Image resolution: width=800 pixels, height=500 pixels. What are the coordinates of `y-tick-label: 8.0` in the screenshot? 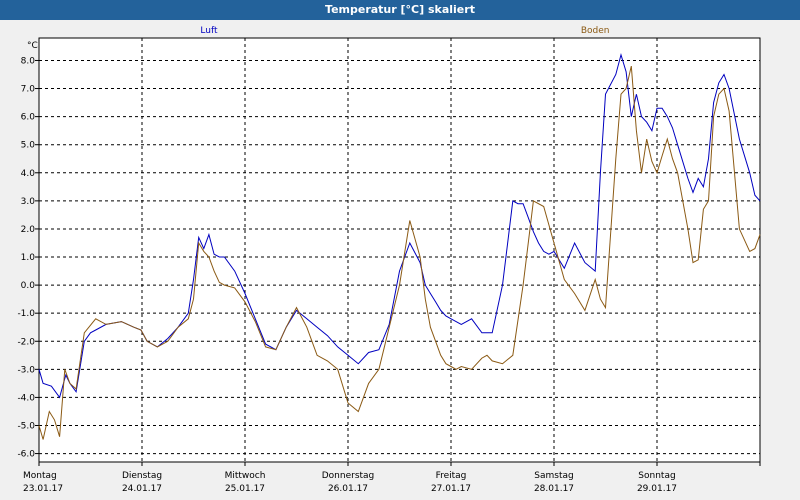 It's located at (28, 61).